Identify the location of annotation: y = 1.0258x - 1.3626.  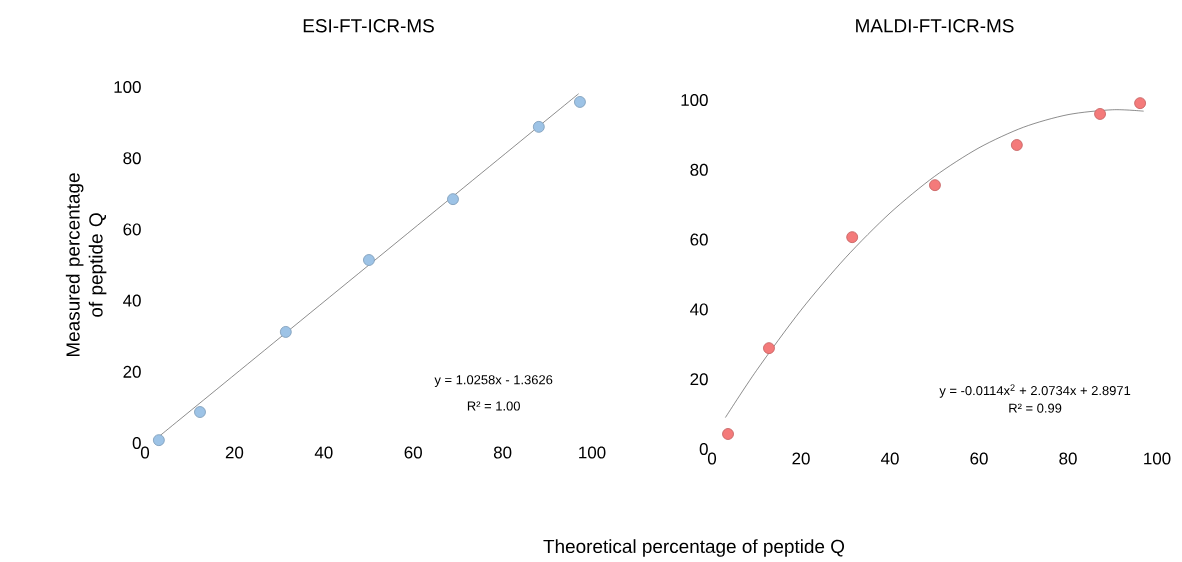
(493, 381).